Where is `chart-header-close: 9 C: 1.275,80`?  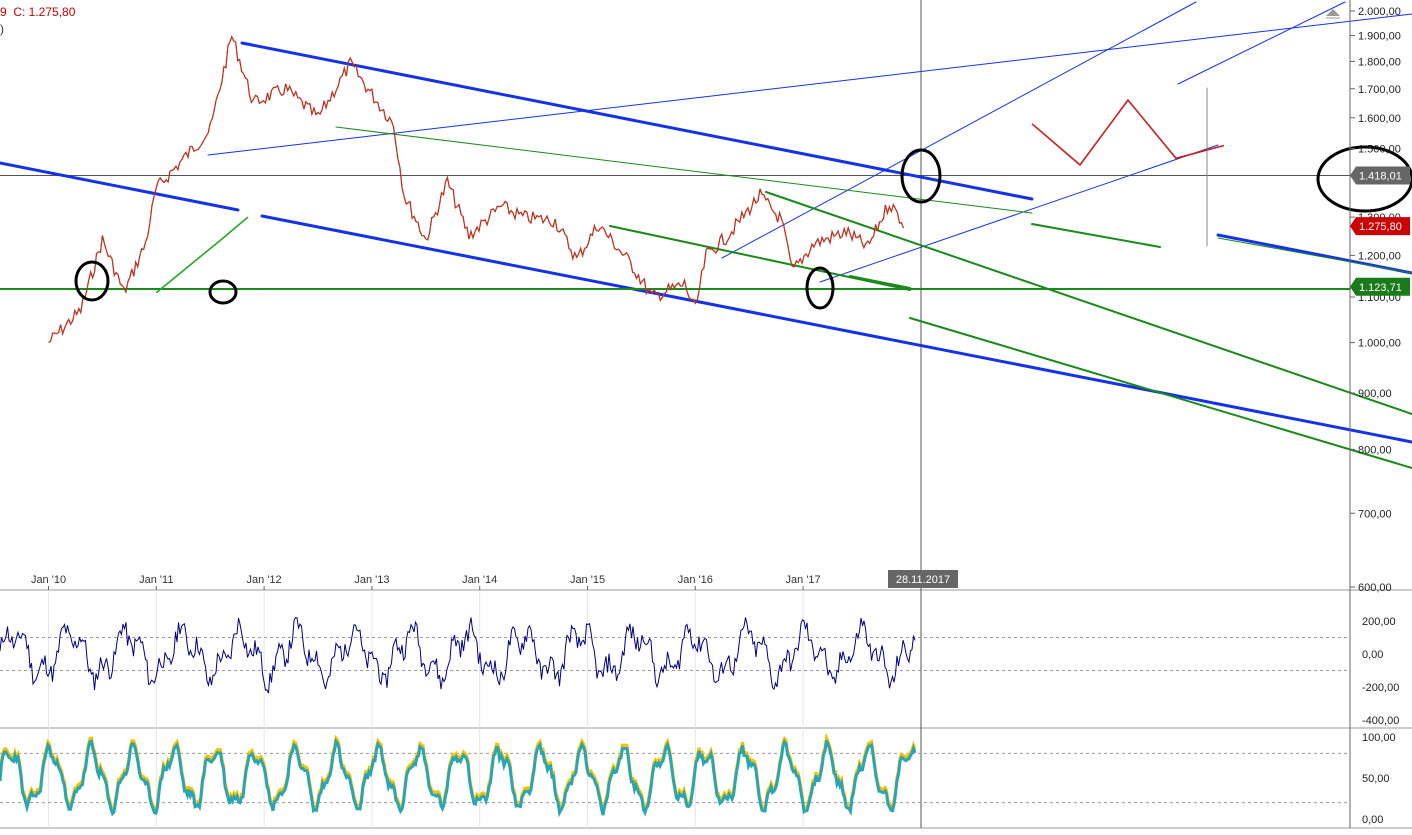
chart-header-close: 9 C: 1.275,80 is located at coordinates (38, 12).